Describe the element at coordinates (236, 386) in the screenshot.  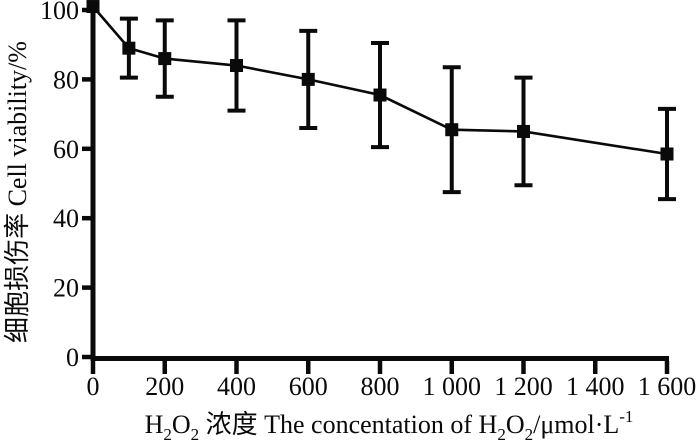
I see `x-tick-label: 400` at that location.